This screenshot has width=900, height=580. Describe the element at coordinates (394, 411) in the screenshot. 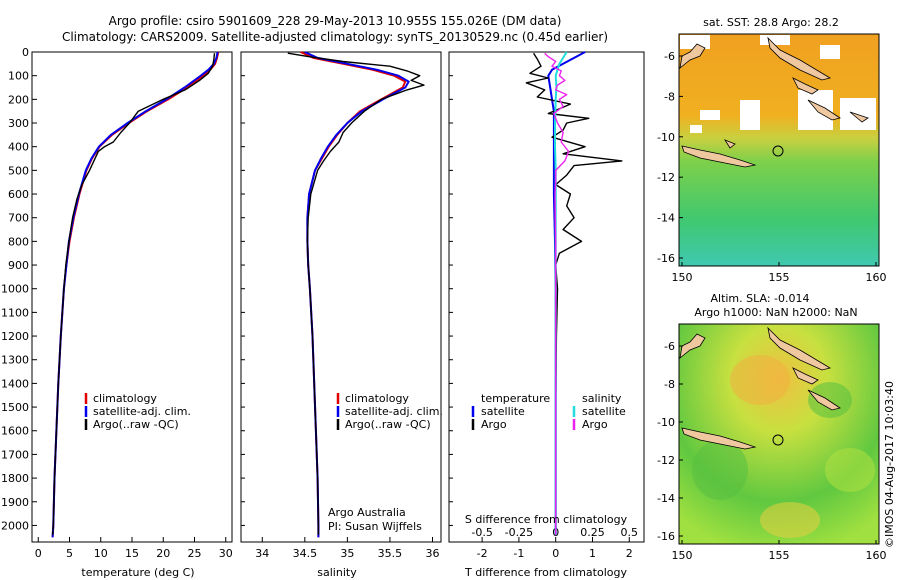

I see `legend-satellite-label-2: satellite-adj. clim.` at that location.